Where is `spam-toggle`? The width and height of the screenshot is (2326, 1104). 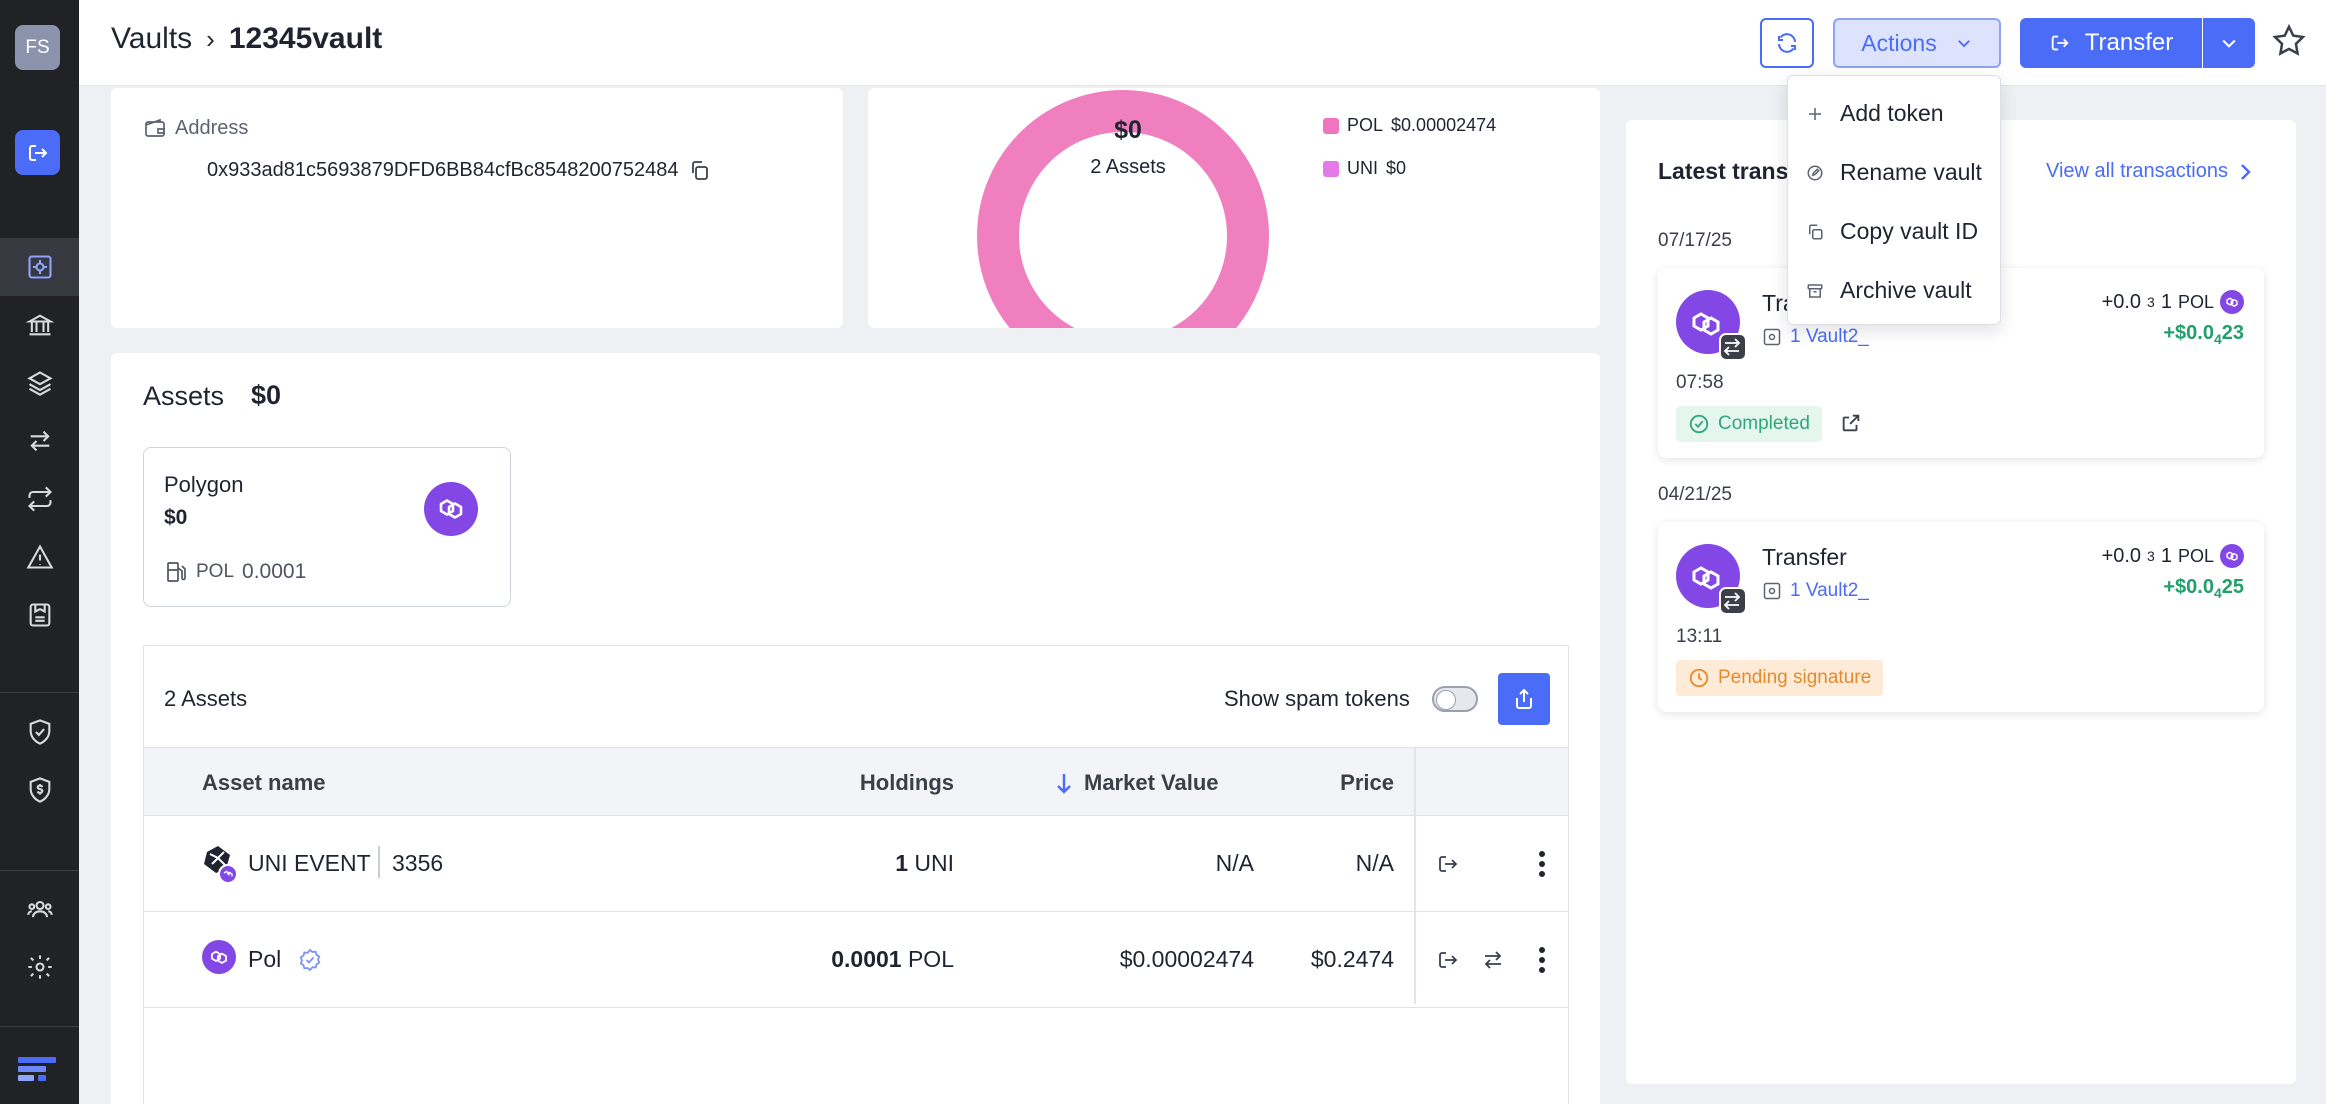 spam-toggle is located at coordinates (1455, 699).